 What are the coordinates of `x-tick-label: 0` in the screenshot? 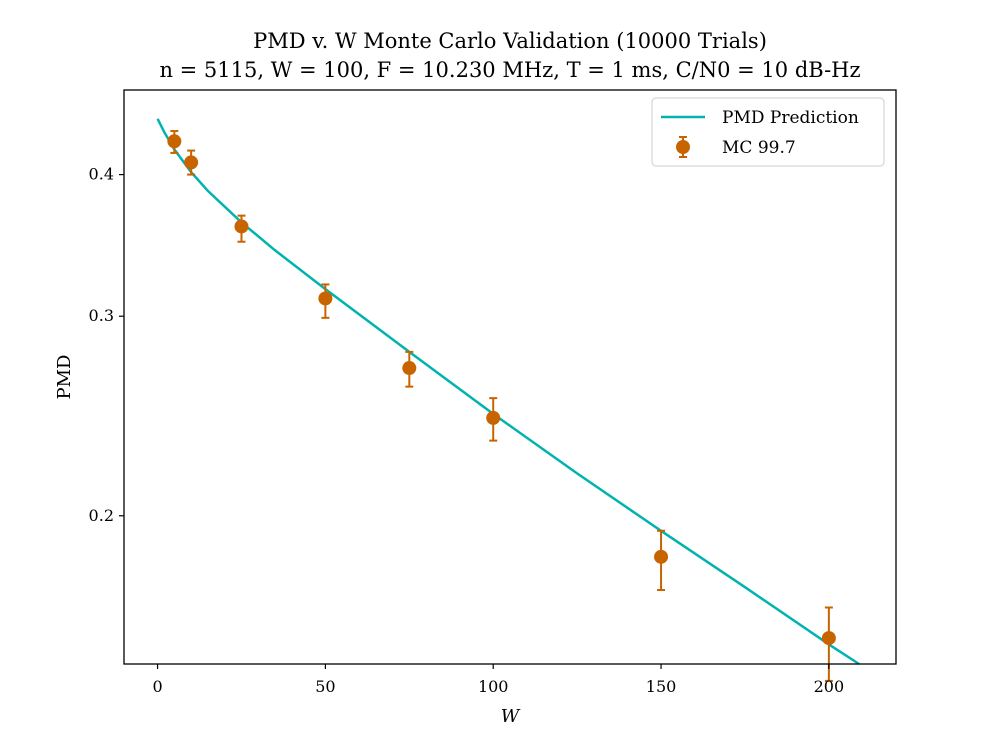 It's located at (157, 686).